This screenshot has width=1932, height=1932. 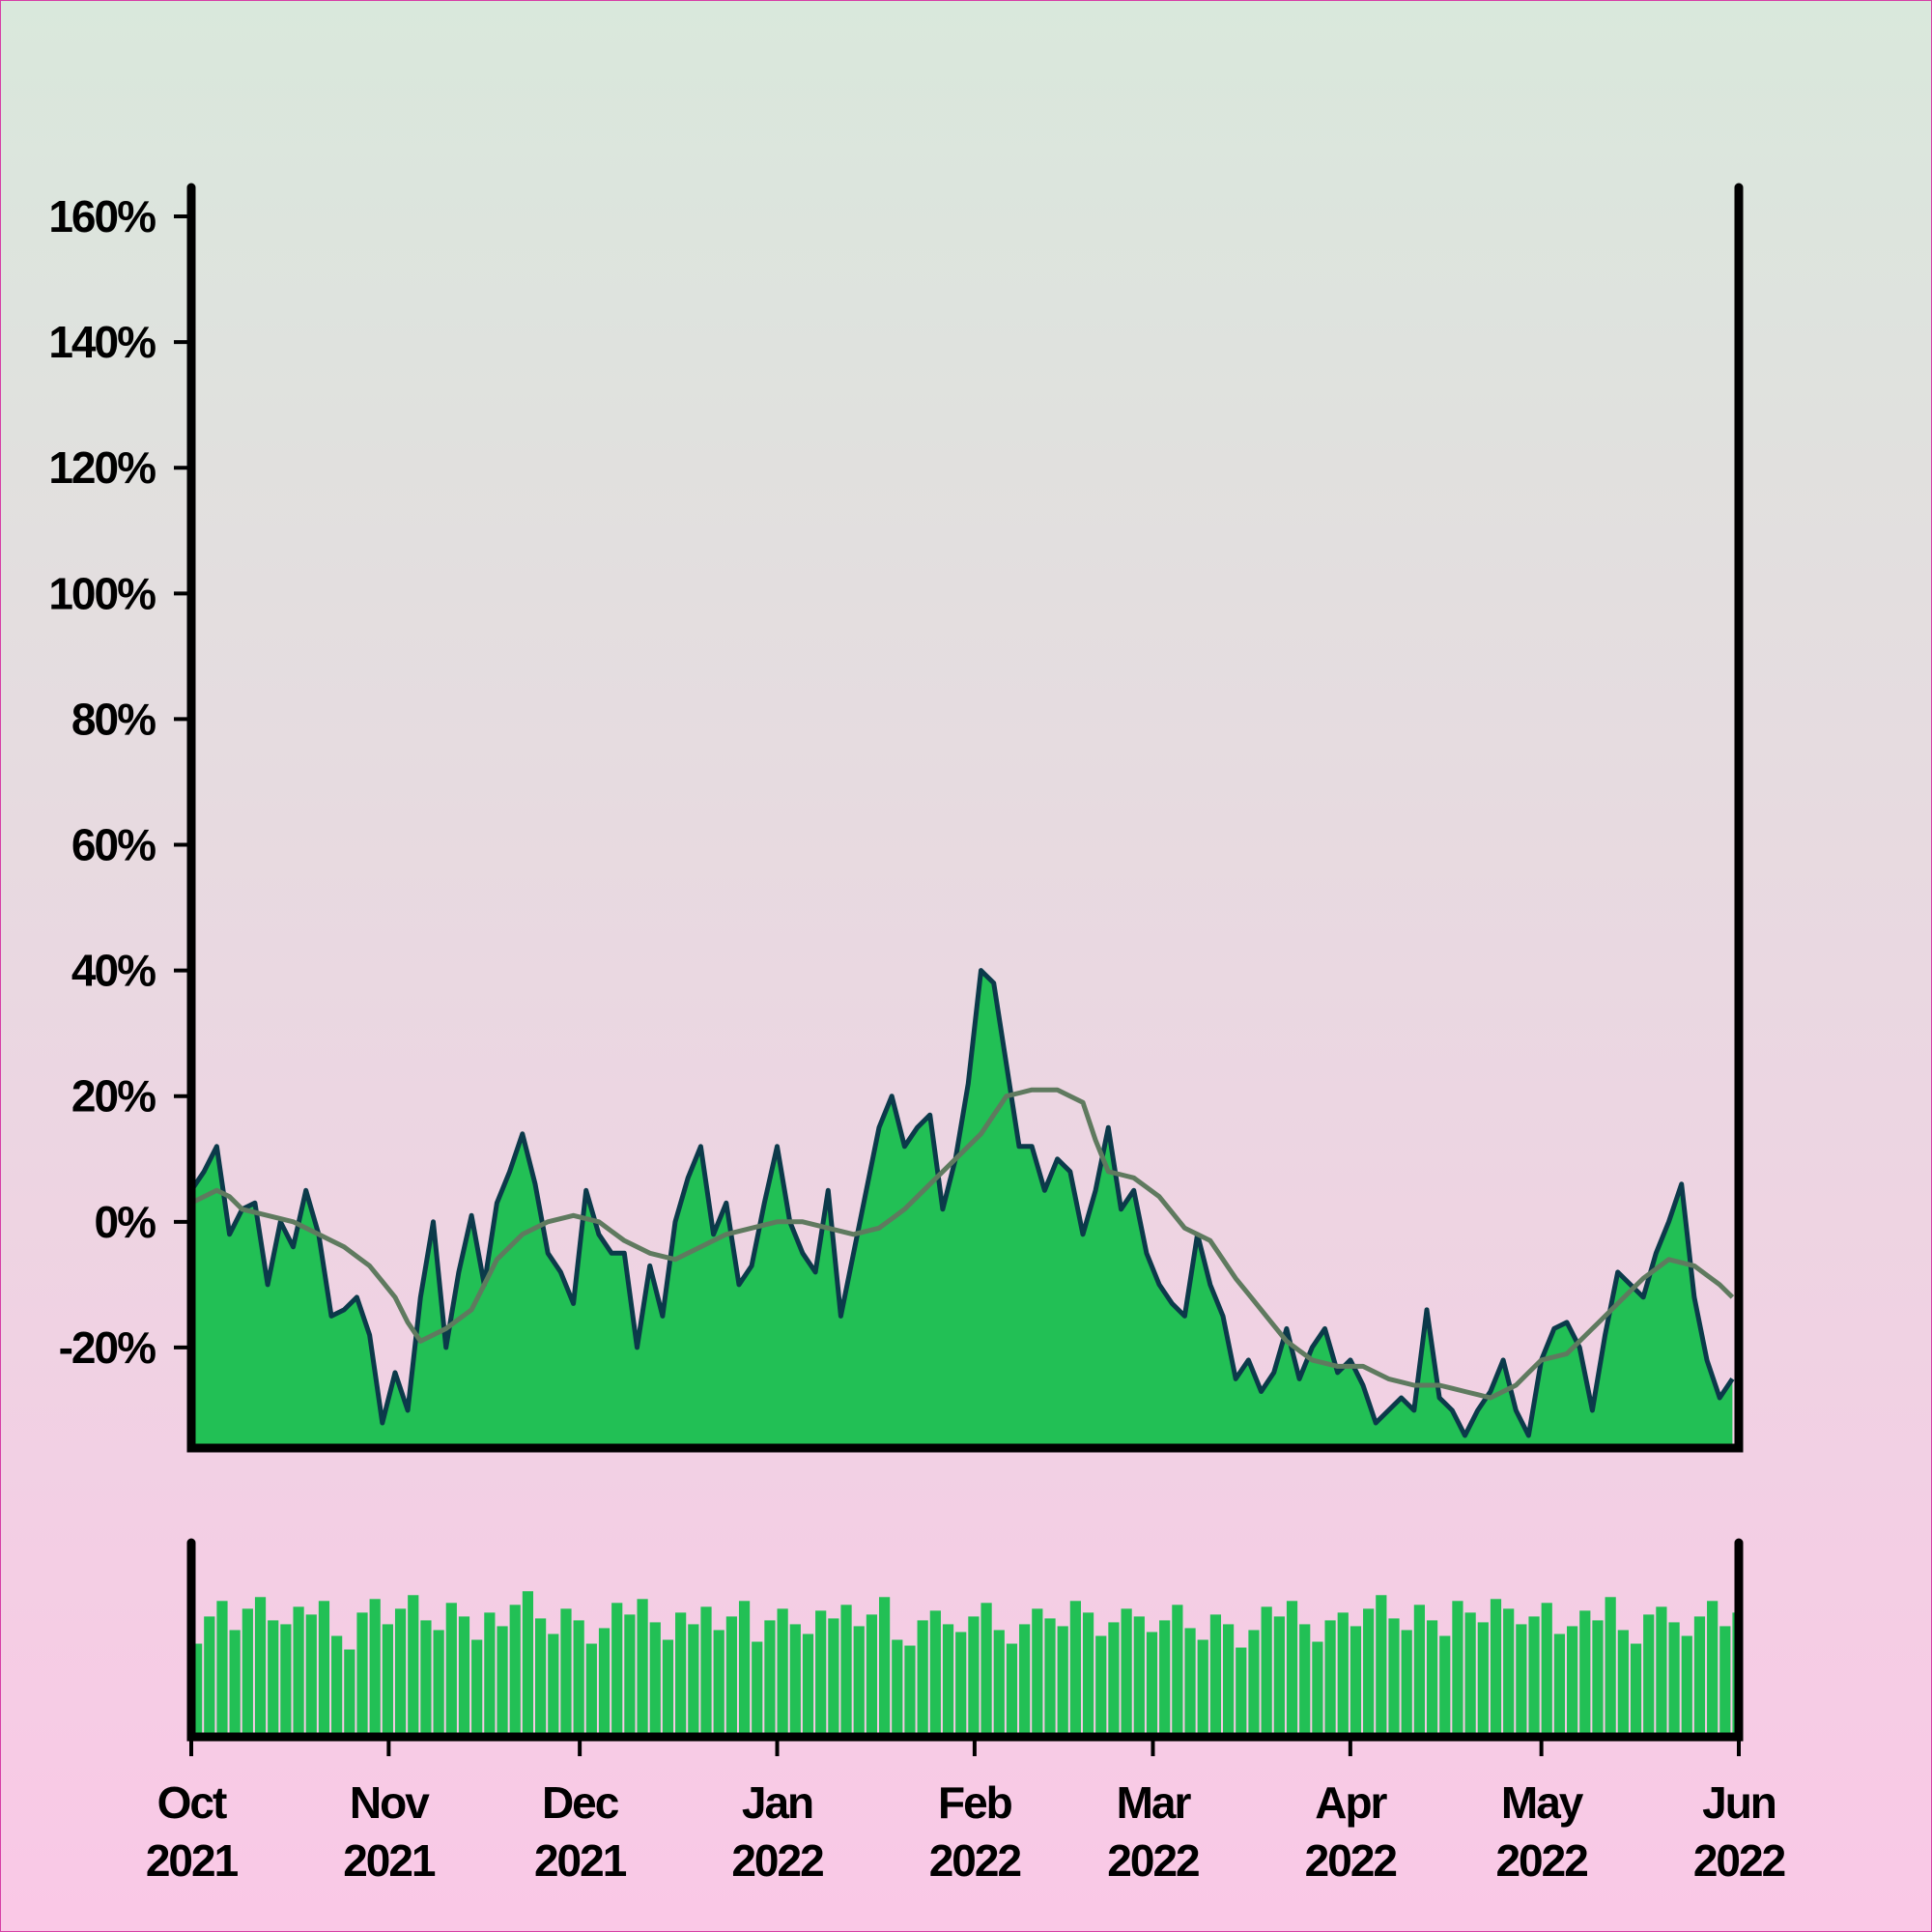 What do you see at coordinates (102, 342) in the screenshot?
I see `y-tick-label: 140%` at bounding box center [102, 342].